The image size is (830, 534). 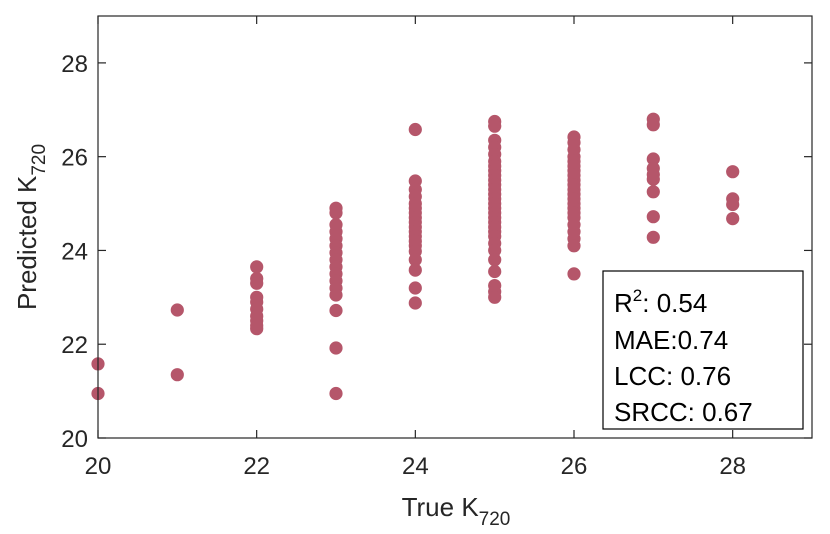 I want to click on stats-box: R2: 0.54 MAE:0.74 LCC: 0.76 SRCC: 0.67, so click(x=703, y=350).